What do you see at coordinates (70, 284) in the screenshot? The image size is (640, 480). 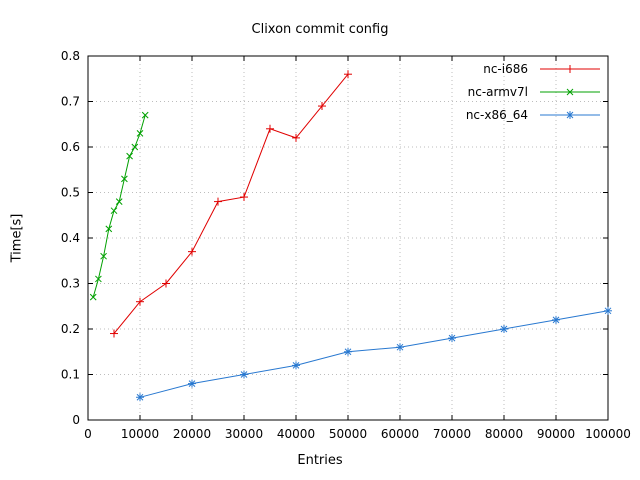 I see `y-tick-label: 0.3` at bounding box center [70, 284].